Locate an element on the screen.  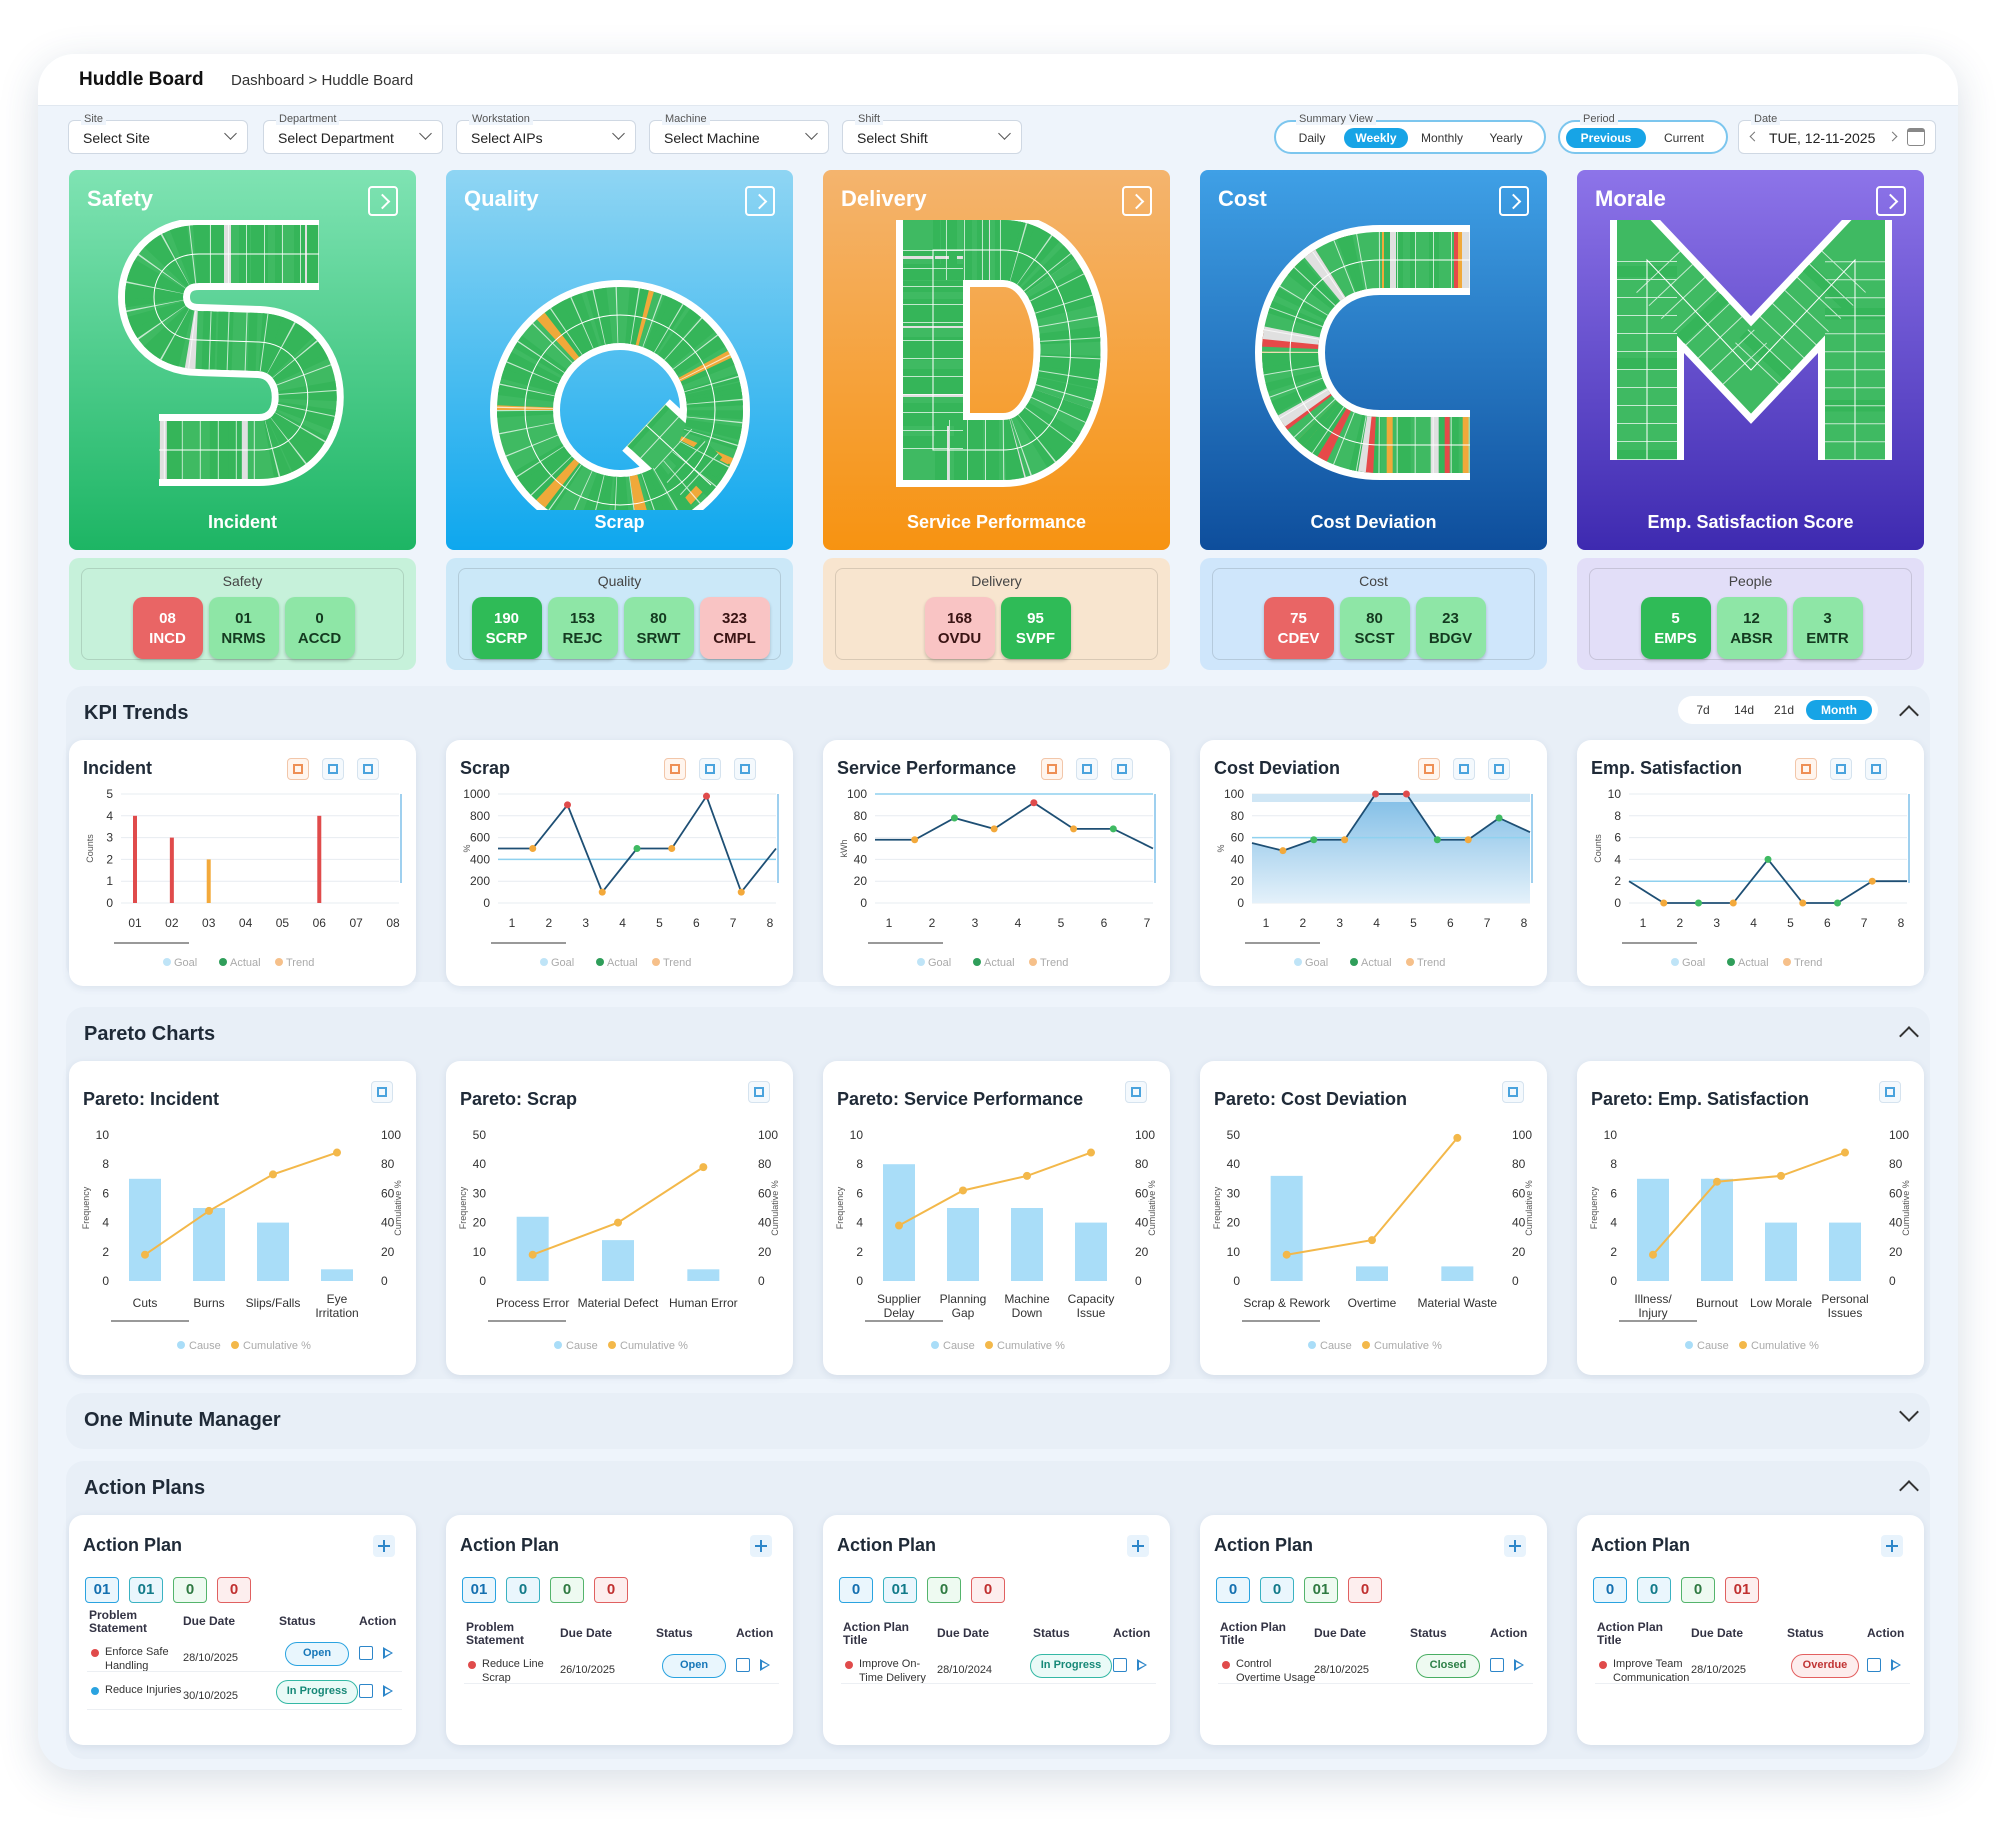
action-count-1: 01 is located at coordinates (102, 1590).